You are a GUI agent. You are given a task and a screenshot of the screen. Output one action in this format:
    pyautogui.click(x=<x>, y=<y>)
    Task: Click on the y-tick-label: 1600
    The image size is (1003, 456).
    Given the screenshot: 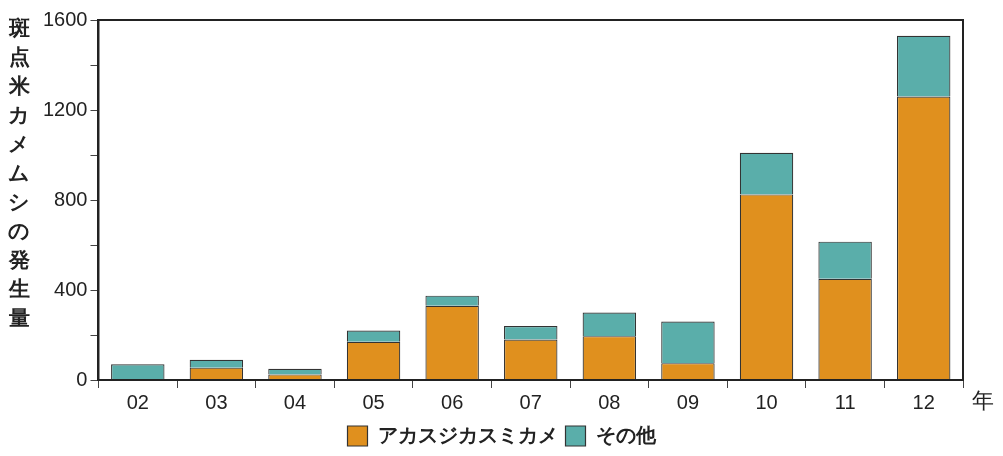 What is the action you would take?
    pyautogui.click(x=65, y=18)
    